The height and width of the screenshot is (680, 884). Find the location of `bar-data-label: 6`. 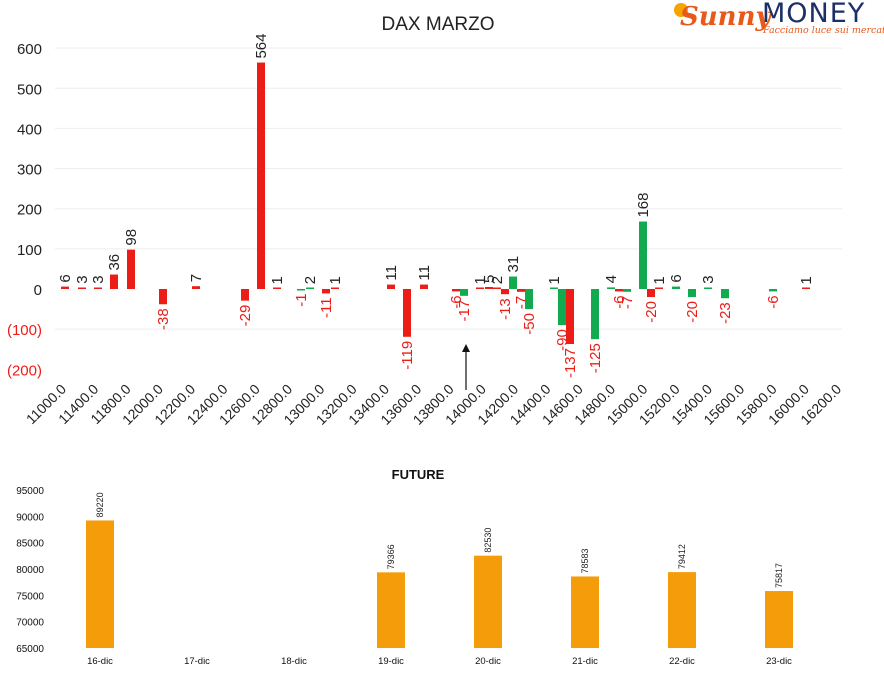

bar-data-label: 6 is located at coordinates (676, 278).